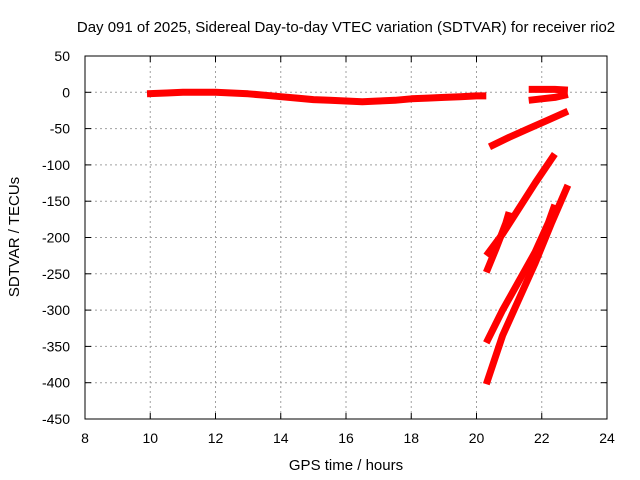  What do you see at coordinates (542, 438) in the screenshot?
I see `x-tick-label: 22` at bounding box center [542, 438].